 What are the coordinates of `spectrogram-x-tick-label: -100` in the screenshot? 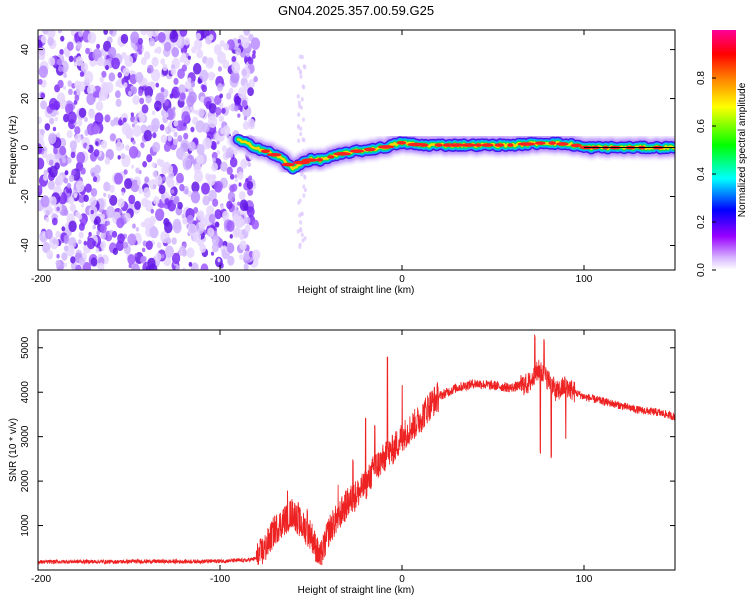 It's located at (220, 279).